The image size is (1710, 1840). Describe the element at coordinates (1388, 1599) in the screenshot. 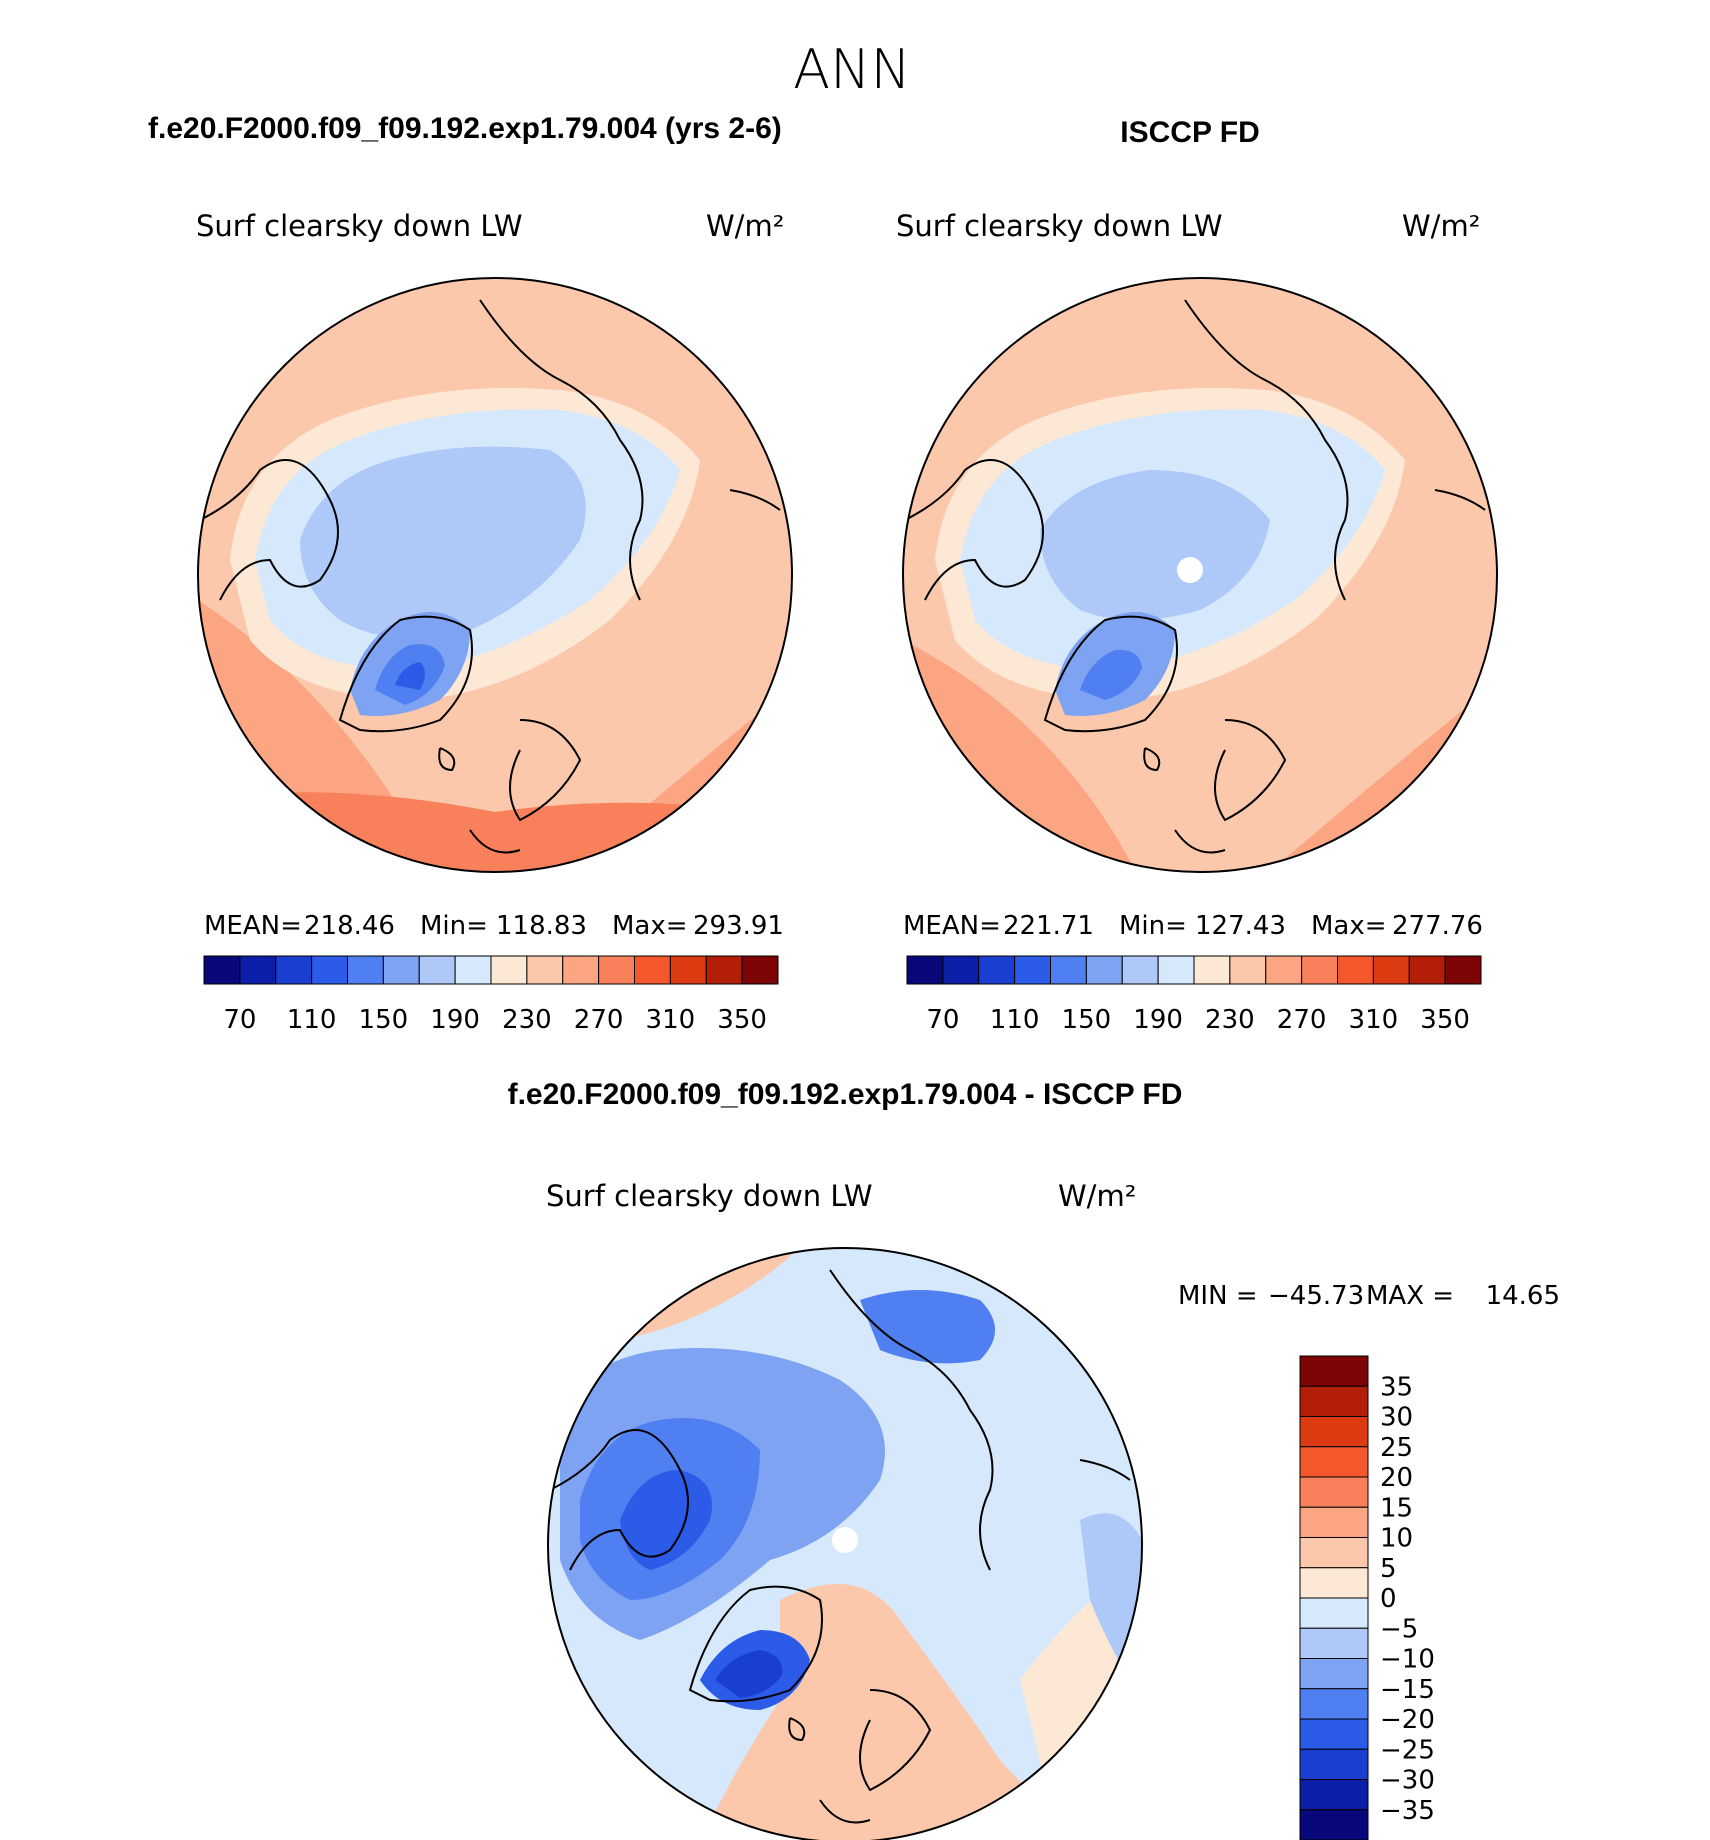

I see `colorbar-tick-label: 0` at that location.